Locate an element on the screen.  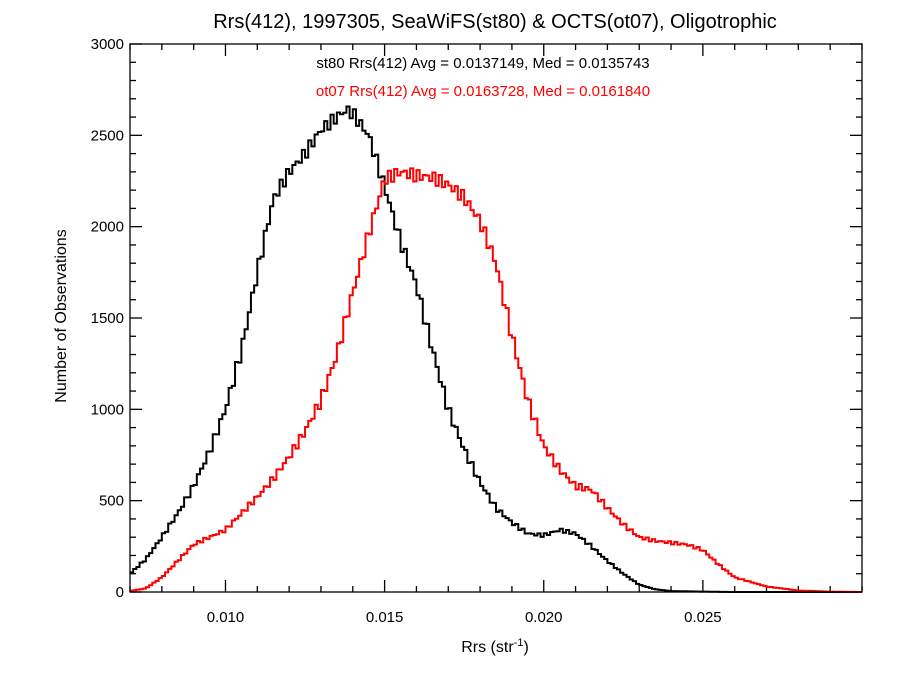
y-tick-label: 1000 is located at coordinates (107, 409).